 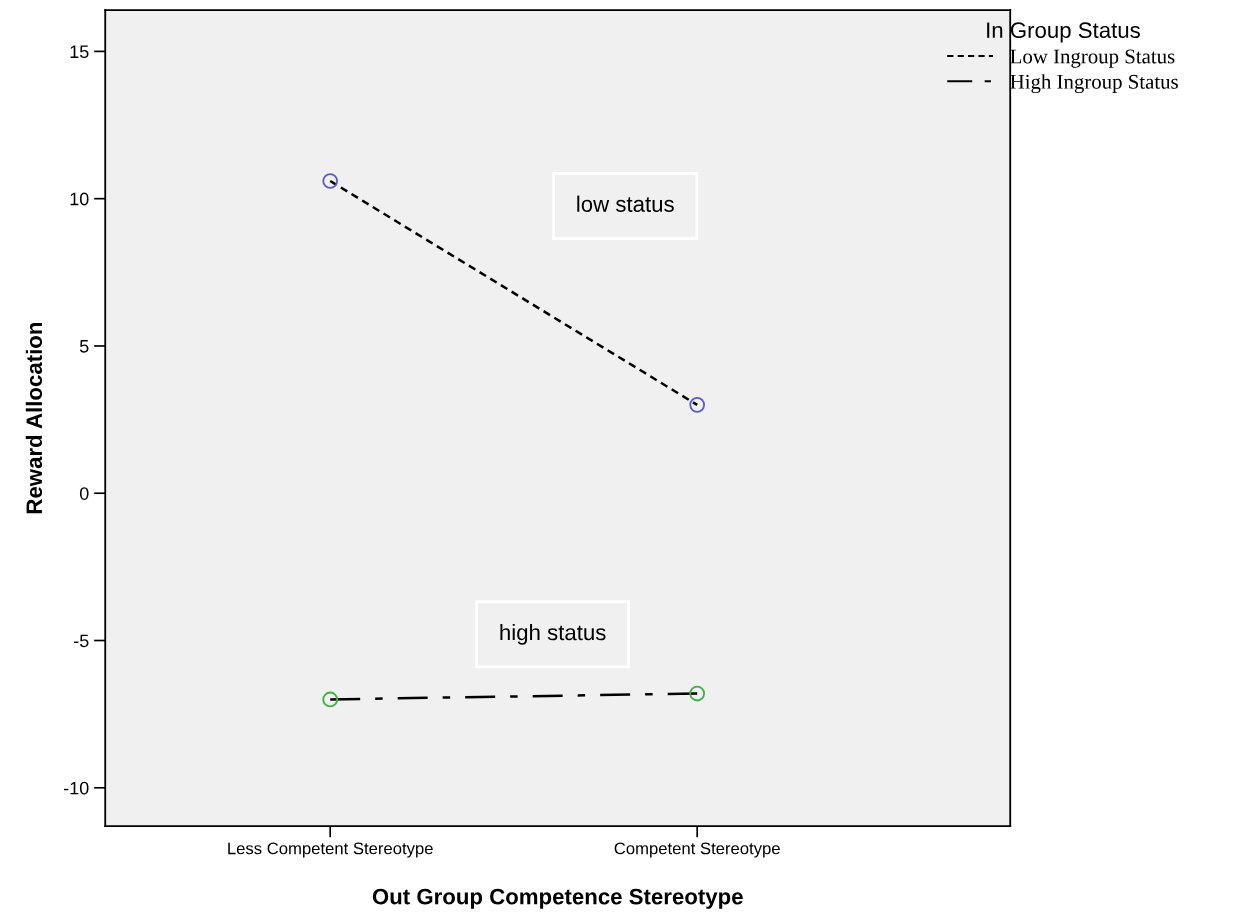 What do you see at coordinates (84, 493) in the screenshot?
I see `y-tick-label: 0` at bounding box center [84, 493].